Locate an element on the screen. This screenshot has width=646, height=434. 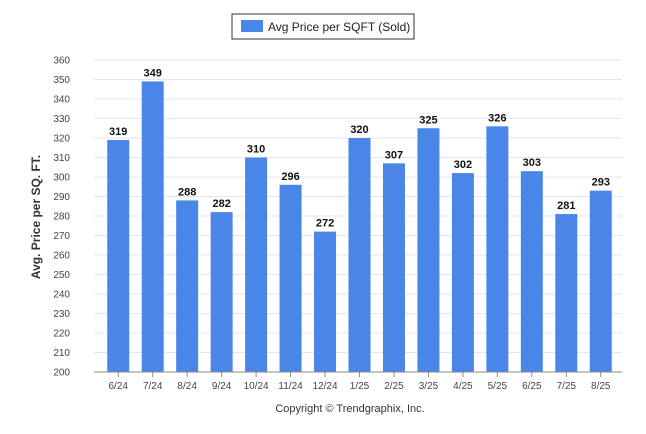
x-tick-label: 11/24 is located at coordinates (290, 386).